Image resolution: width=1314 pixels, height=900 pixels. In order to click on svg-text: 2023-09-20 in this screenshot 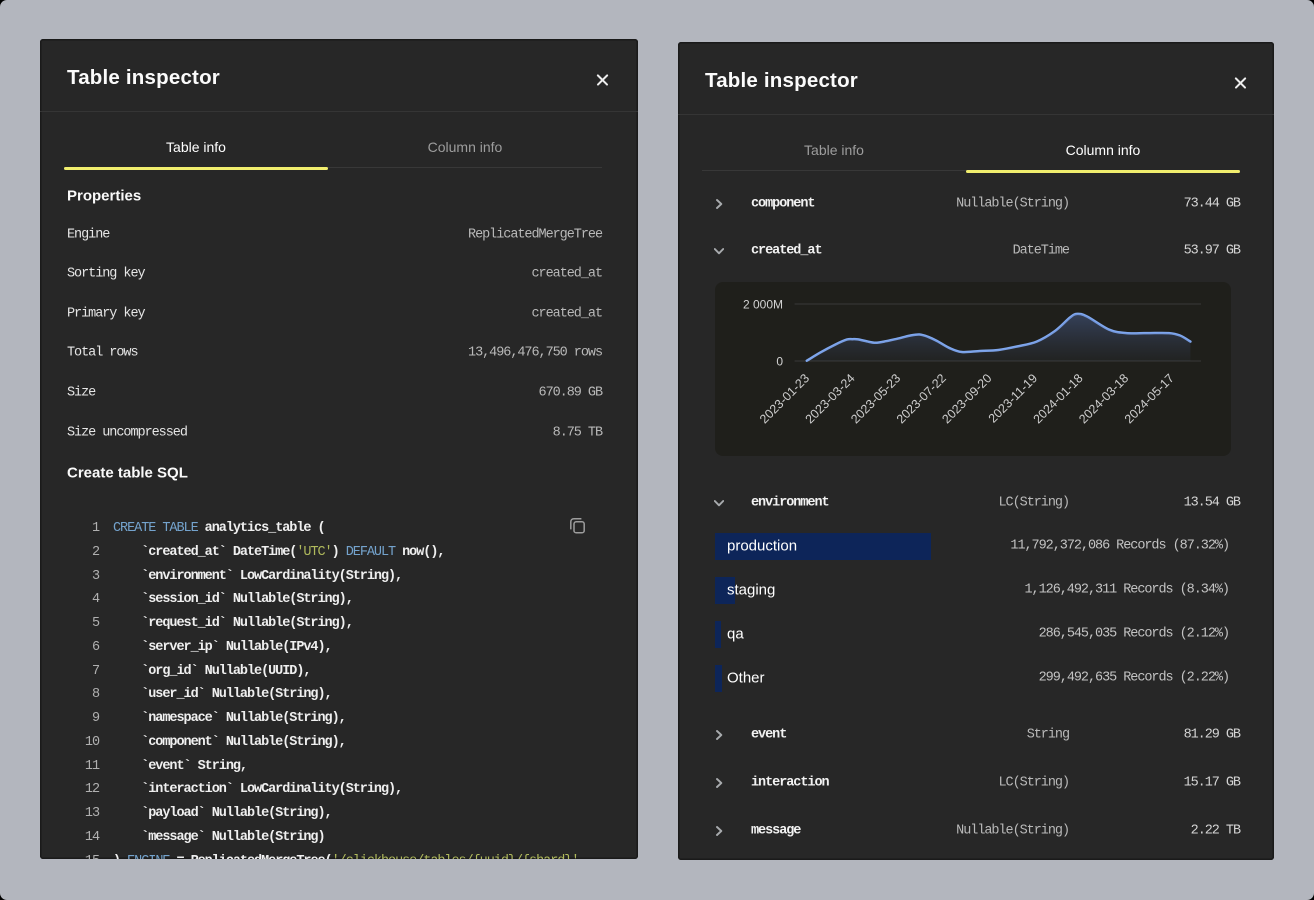, I will do `click(966, 398)`.